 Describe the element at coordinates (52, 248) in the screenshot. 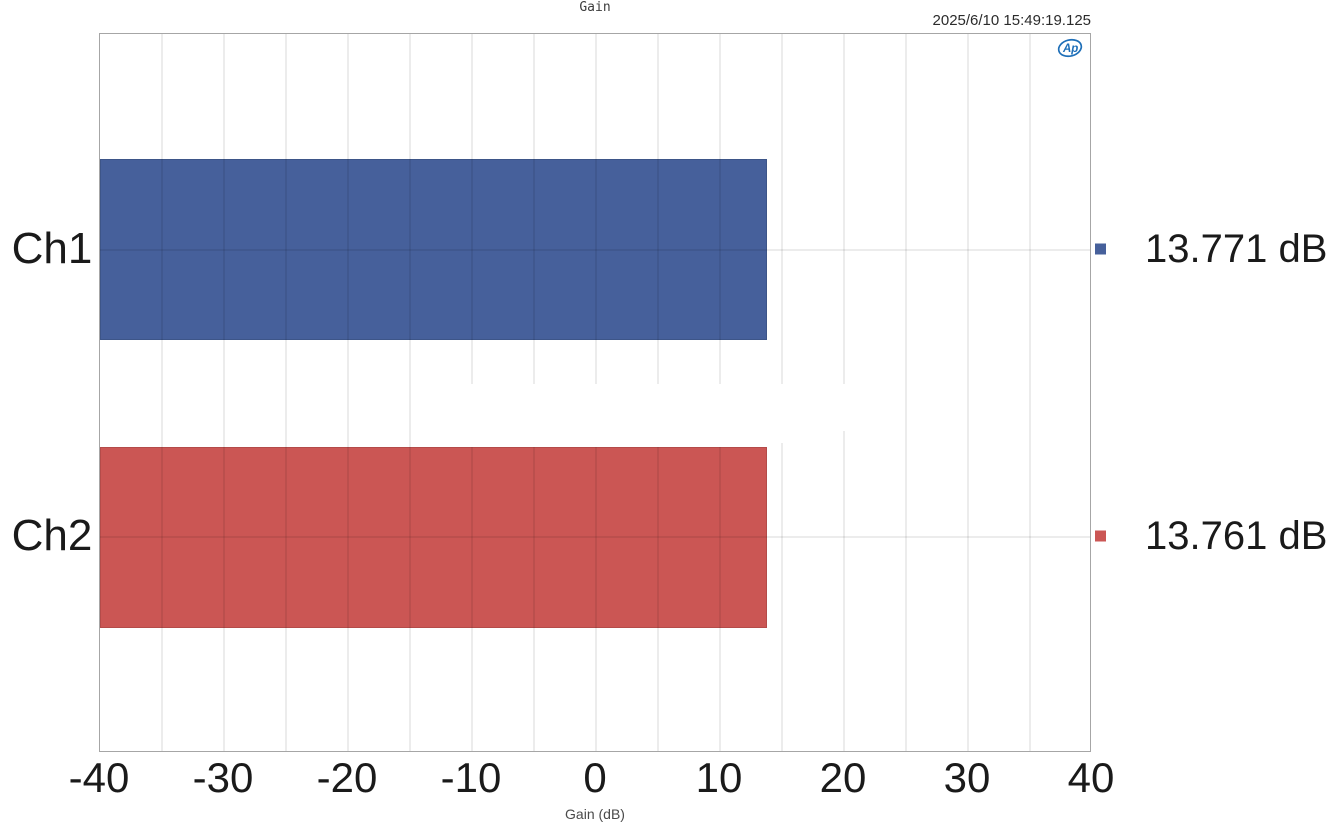

I see `y-axis-label-ch1: Ch1` at that location.